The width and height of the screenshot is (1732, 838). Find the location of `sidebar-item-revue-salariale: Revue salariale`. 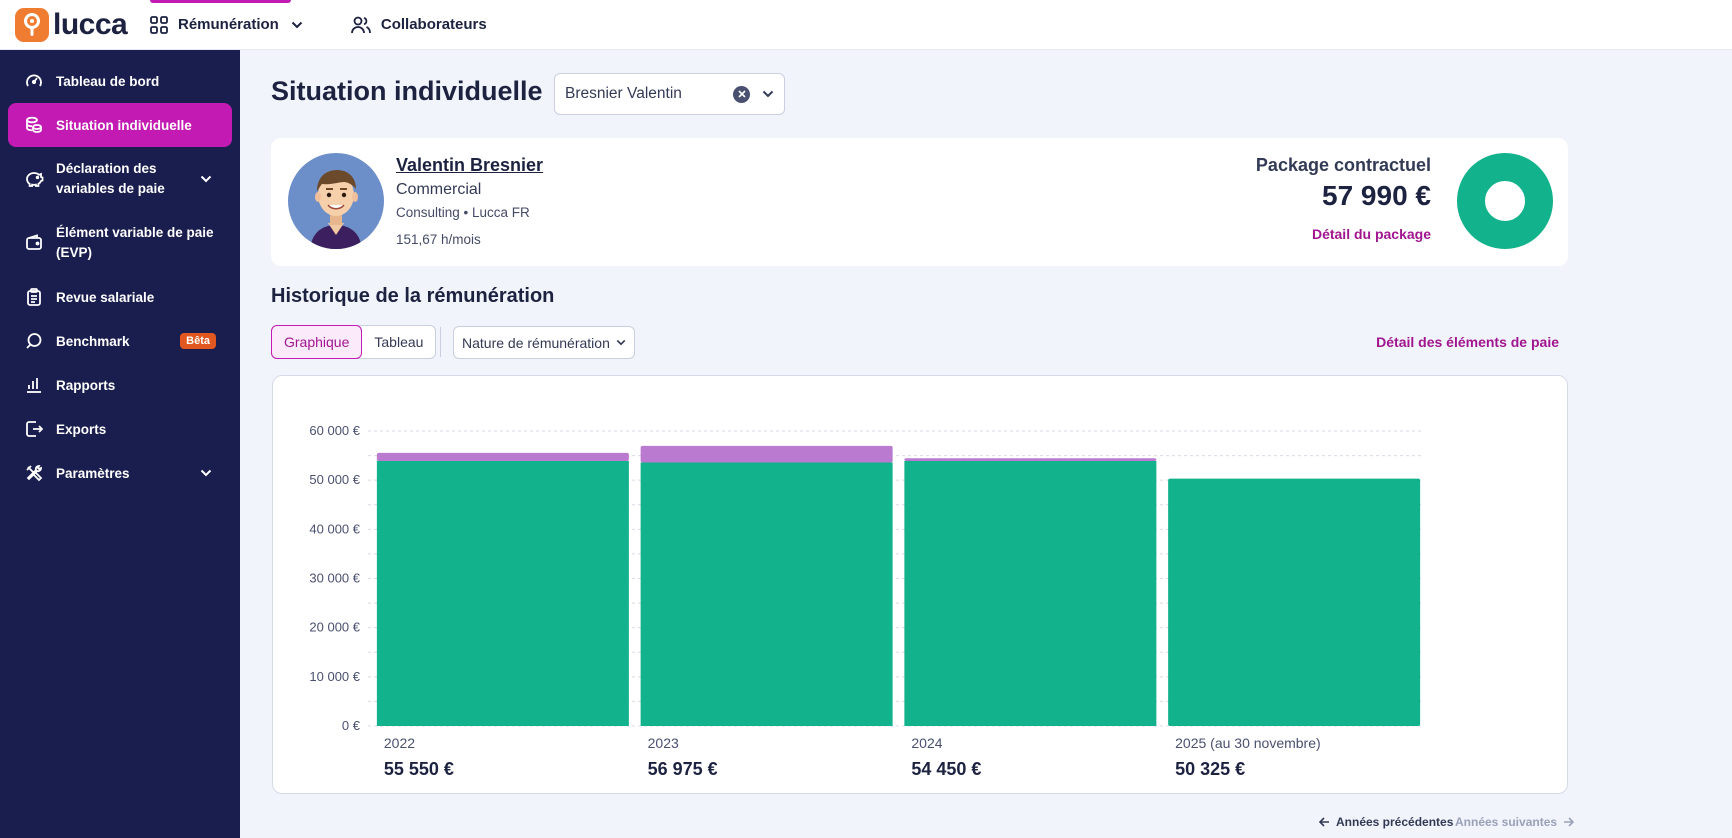

sidebar-item-revue-salariale: Revue salariale is located at coordinates (120, 297).